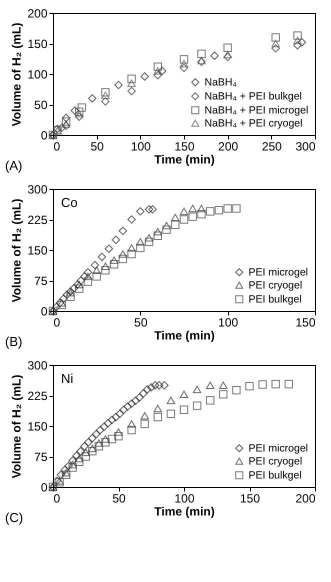  What do you see at coordinates (16, 426) in the screenshot?
I see `y-axis-title: Volume of H₂ (mL)` at bounding box center [16, 426].